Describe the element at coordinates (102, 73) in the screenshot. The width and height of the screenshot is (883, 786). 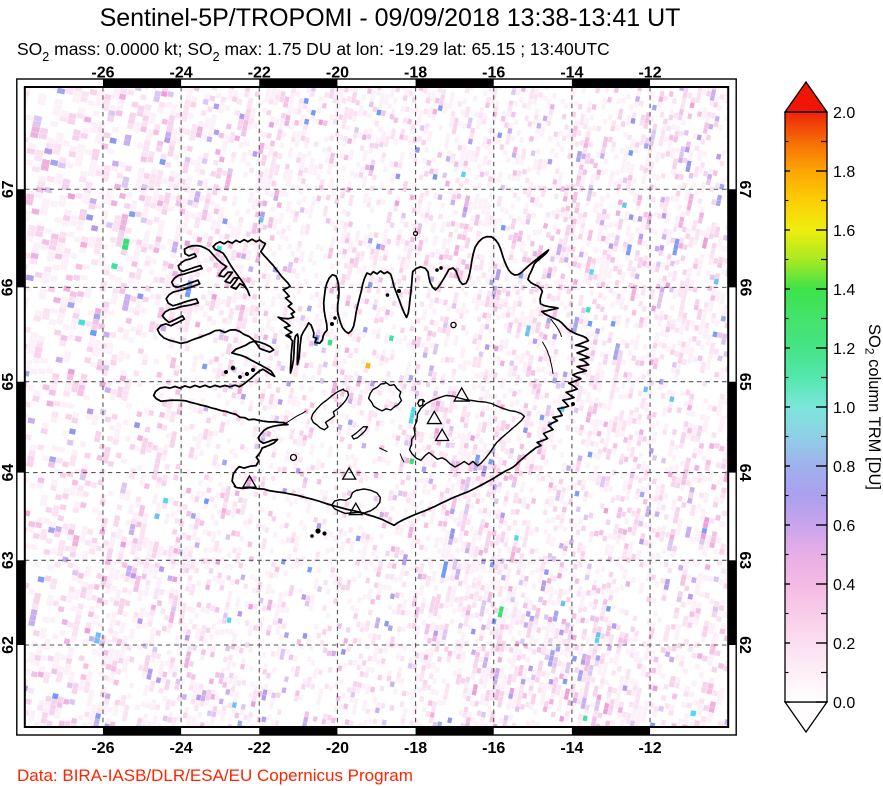
I see `lon-tick-label-top: -26` at that location.